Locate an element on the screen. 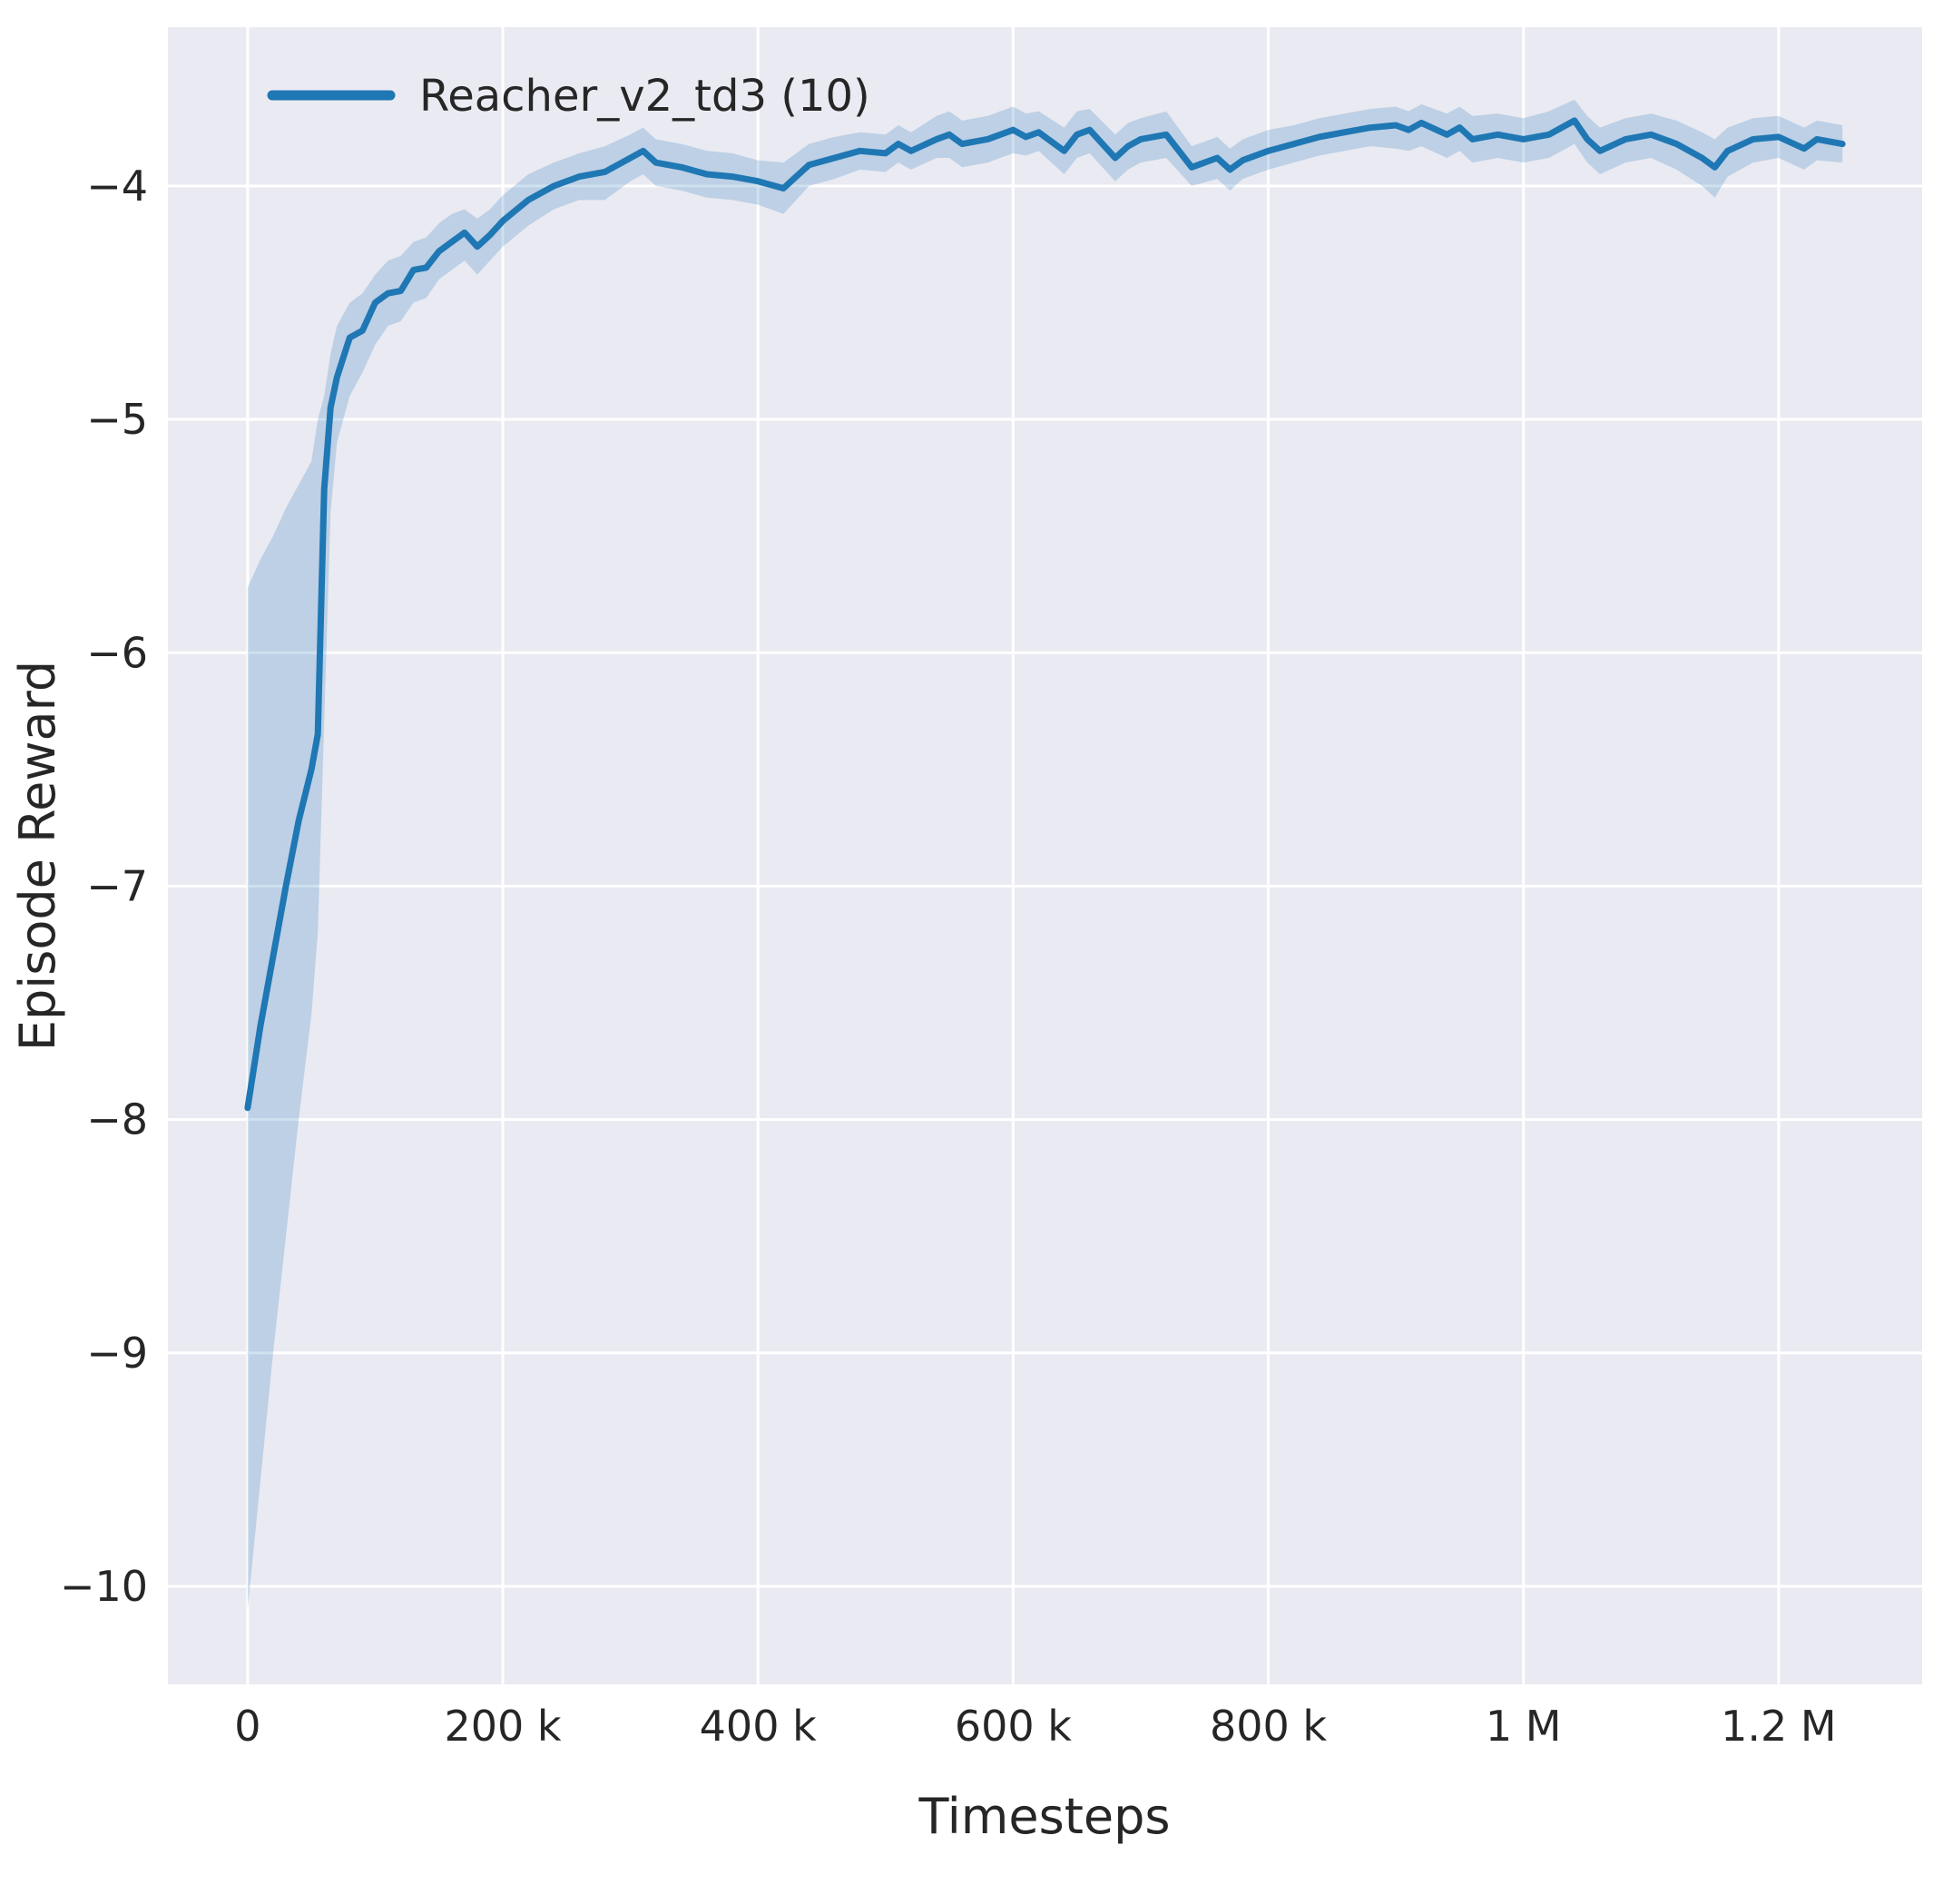 The width and height of the screenshot is (1953, 1904). x-tick-label: 800 k is located at coordinates (1269, 1727).